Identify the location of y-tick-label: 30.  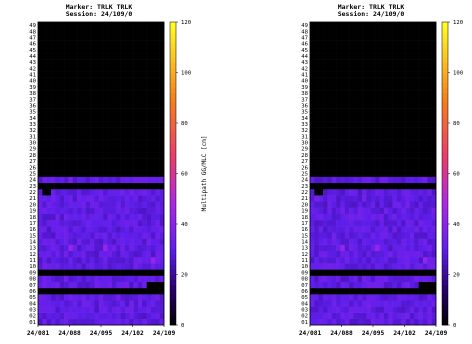
(304, 144).